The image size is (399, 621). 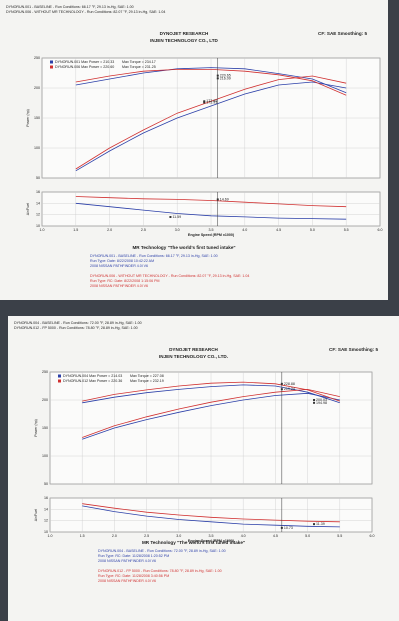 I want to click on legend-label: Max Torque = 227.08, so click(x=147, y=376).